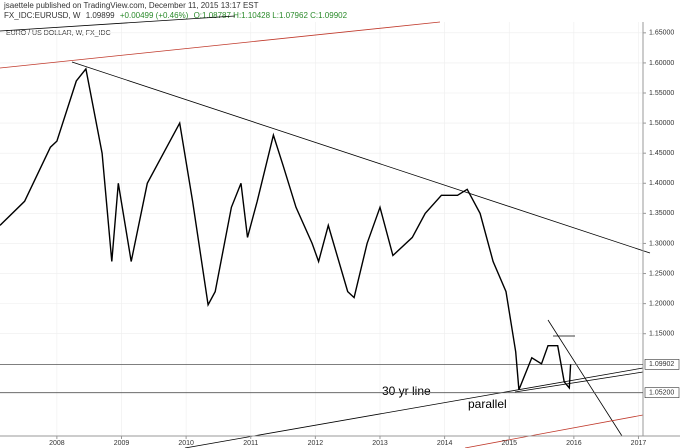 The width and height of the screenshot is (680, 448). What do you see at coordinates (42, 15) in the screenshot?
I see `symbol-name: FX_IDC:EURUSD, W` at bounding box center [42, 15].